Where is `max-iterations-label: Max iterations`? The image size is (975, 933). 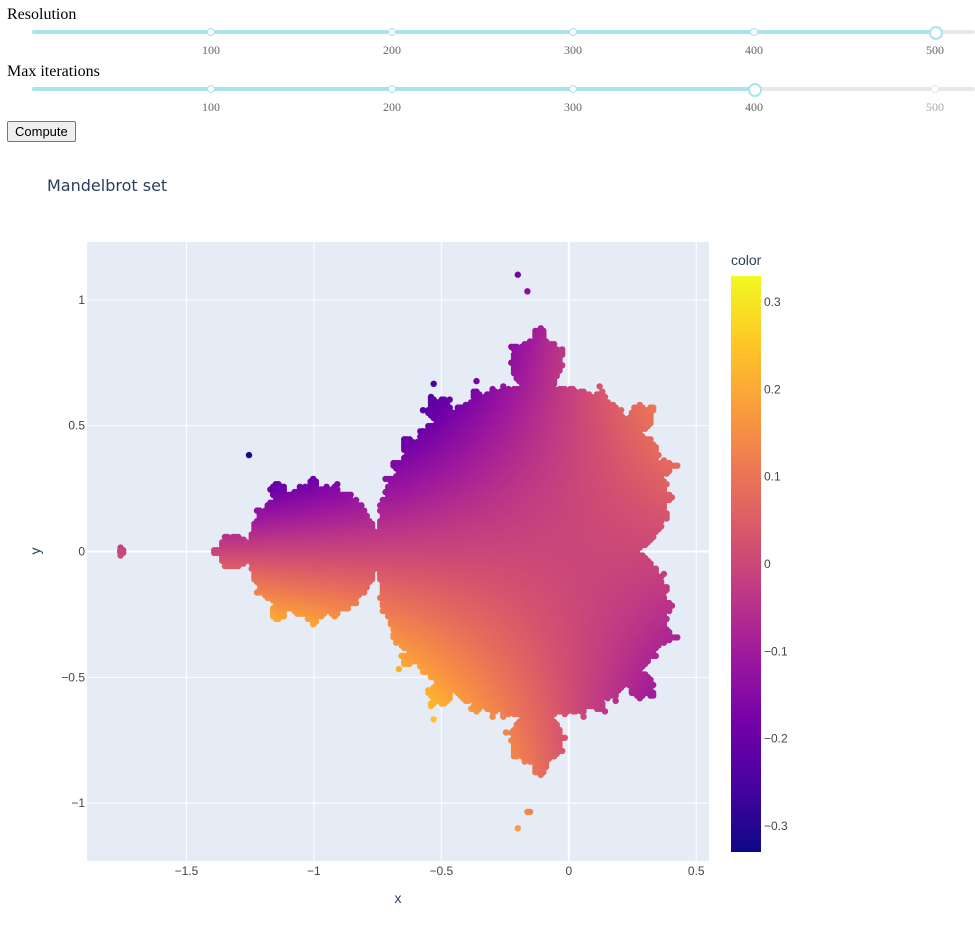
max-iterations-label: Max iterations is located at coordinates (53, 71).